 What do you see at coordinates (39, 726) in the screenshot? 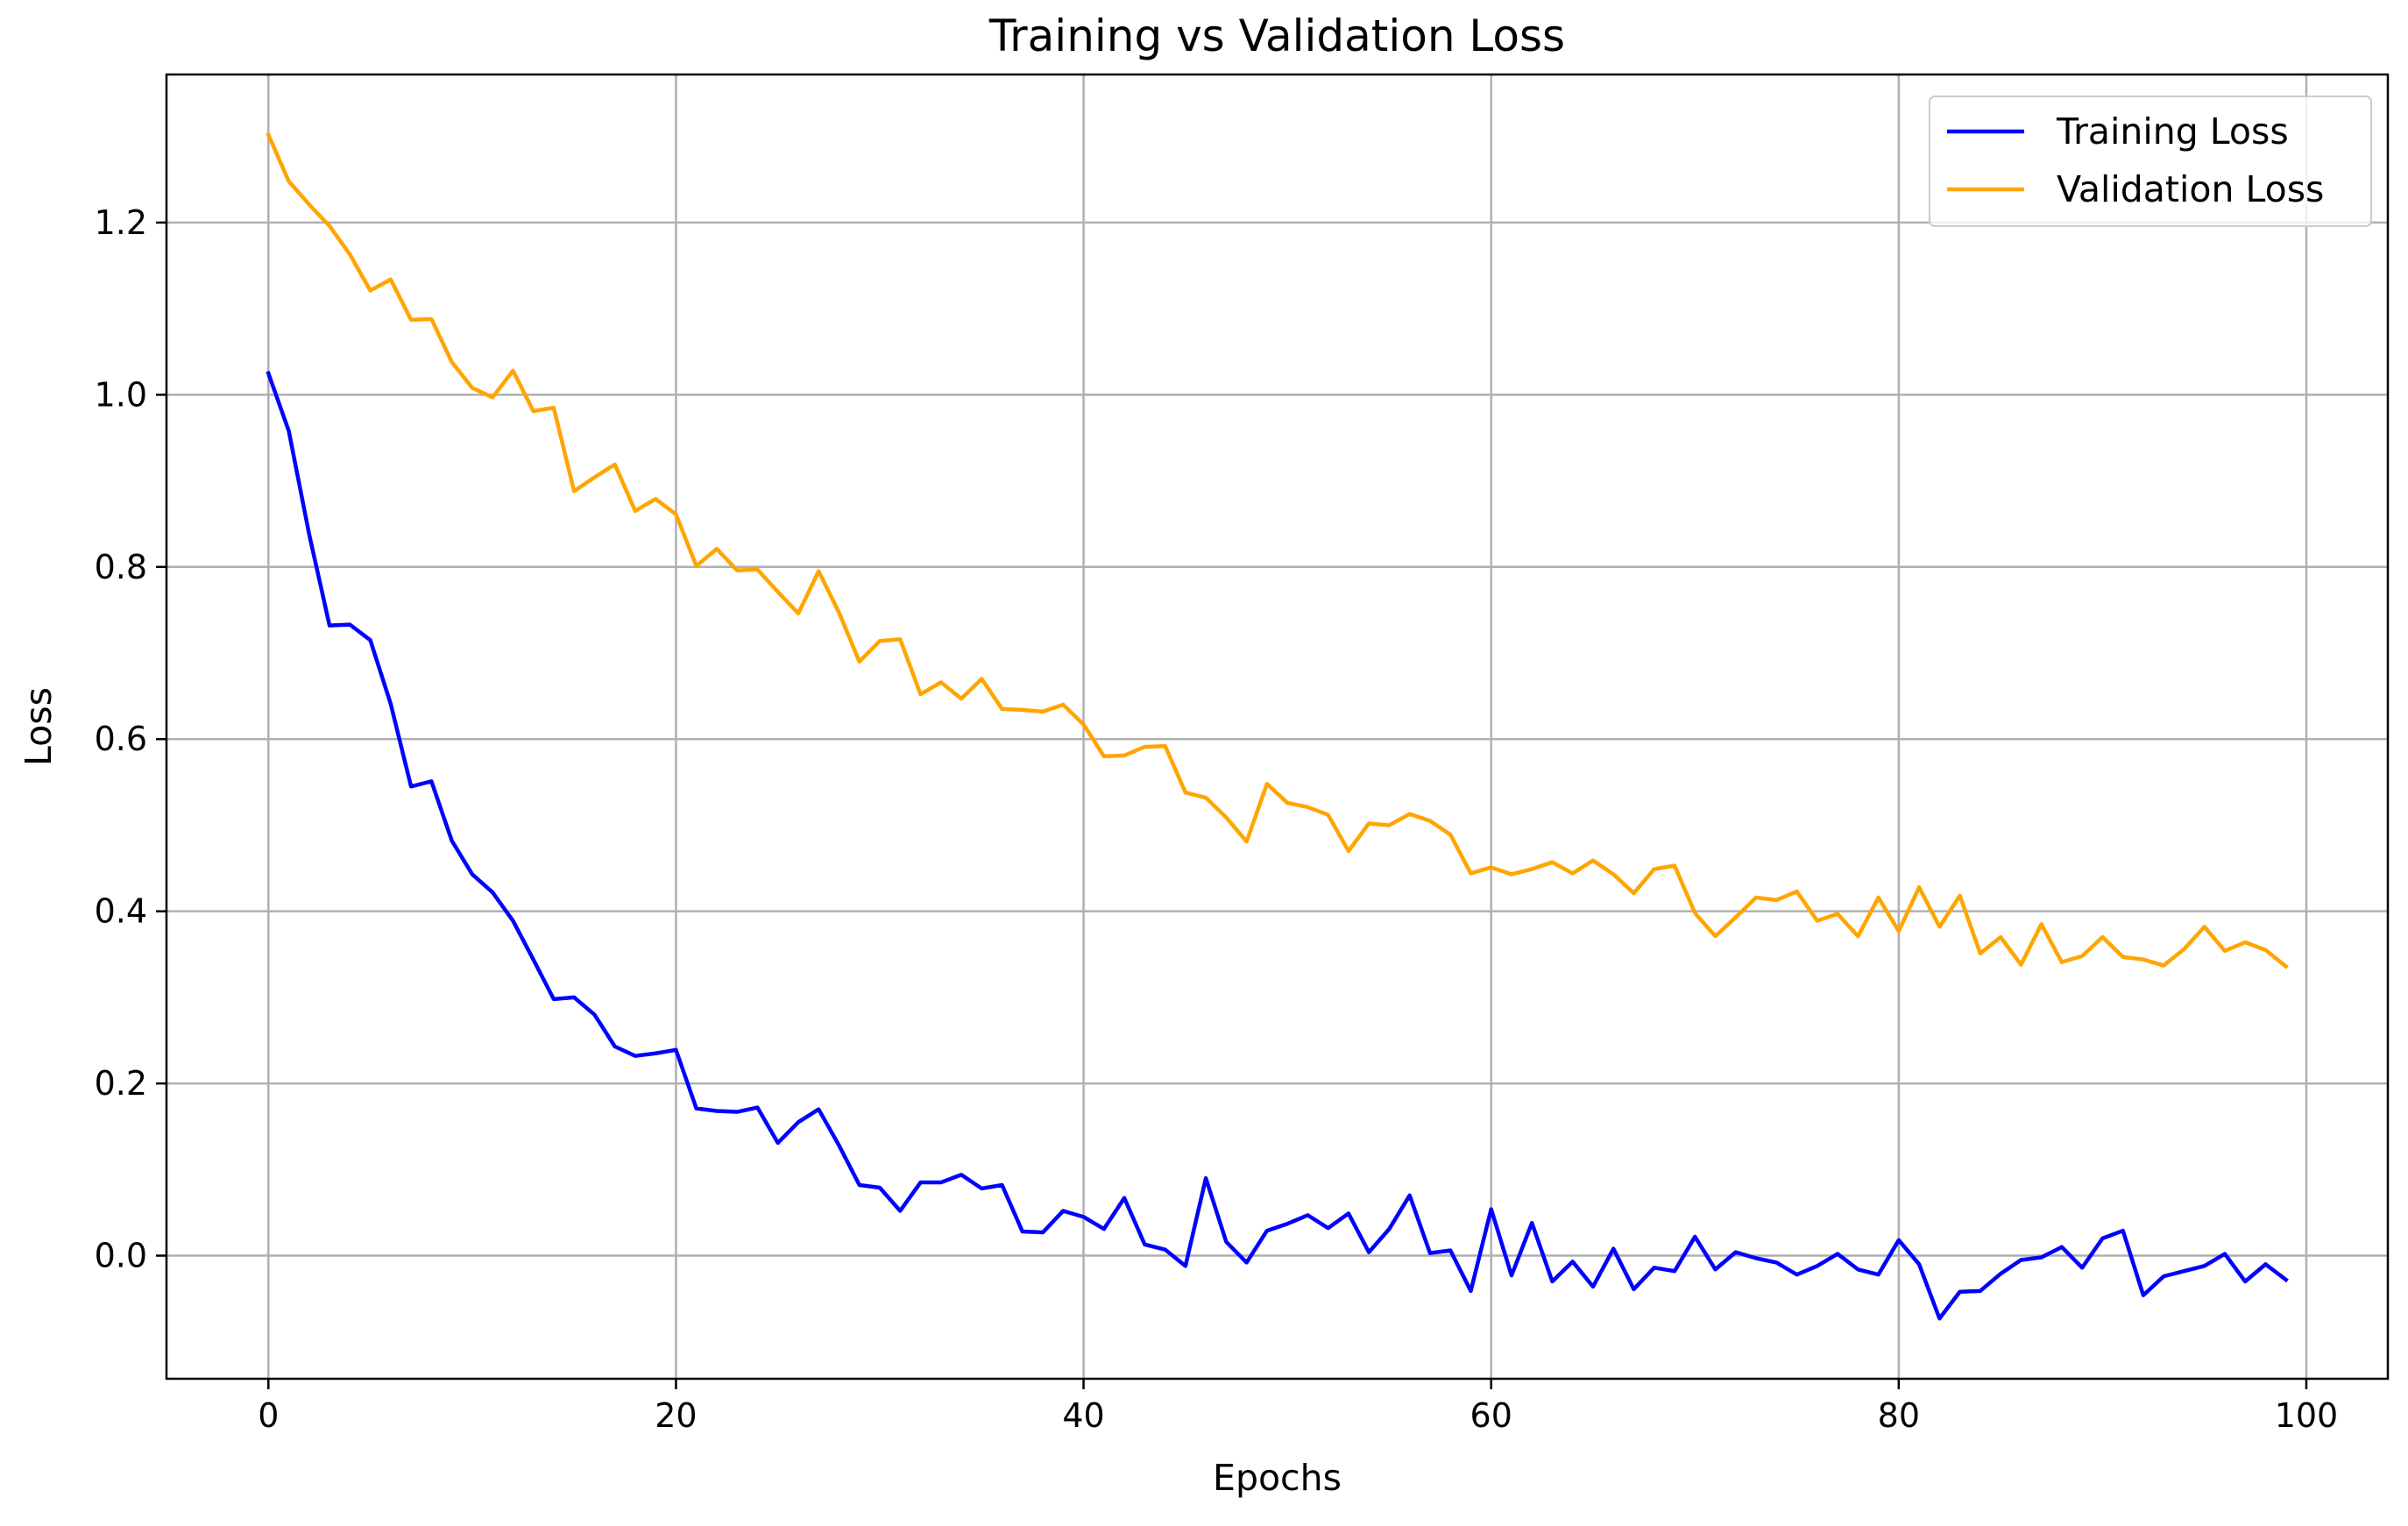
I see `y-axis-label: Loss` at bounding box center [39, 726].